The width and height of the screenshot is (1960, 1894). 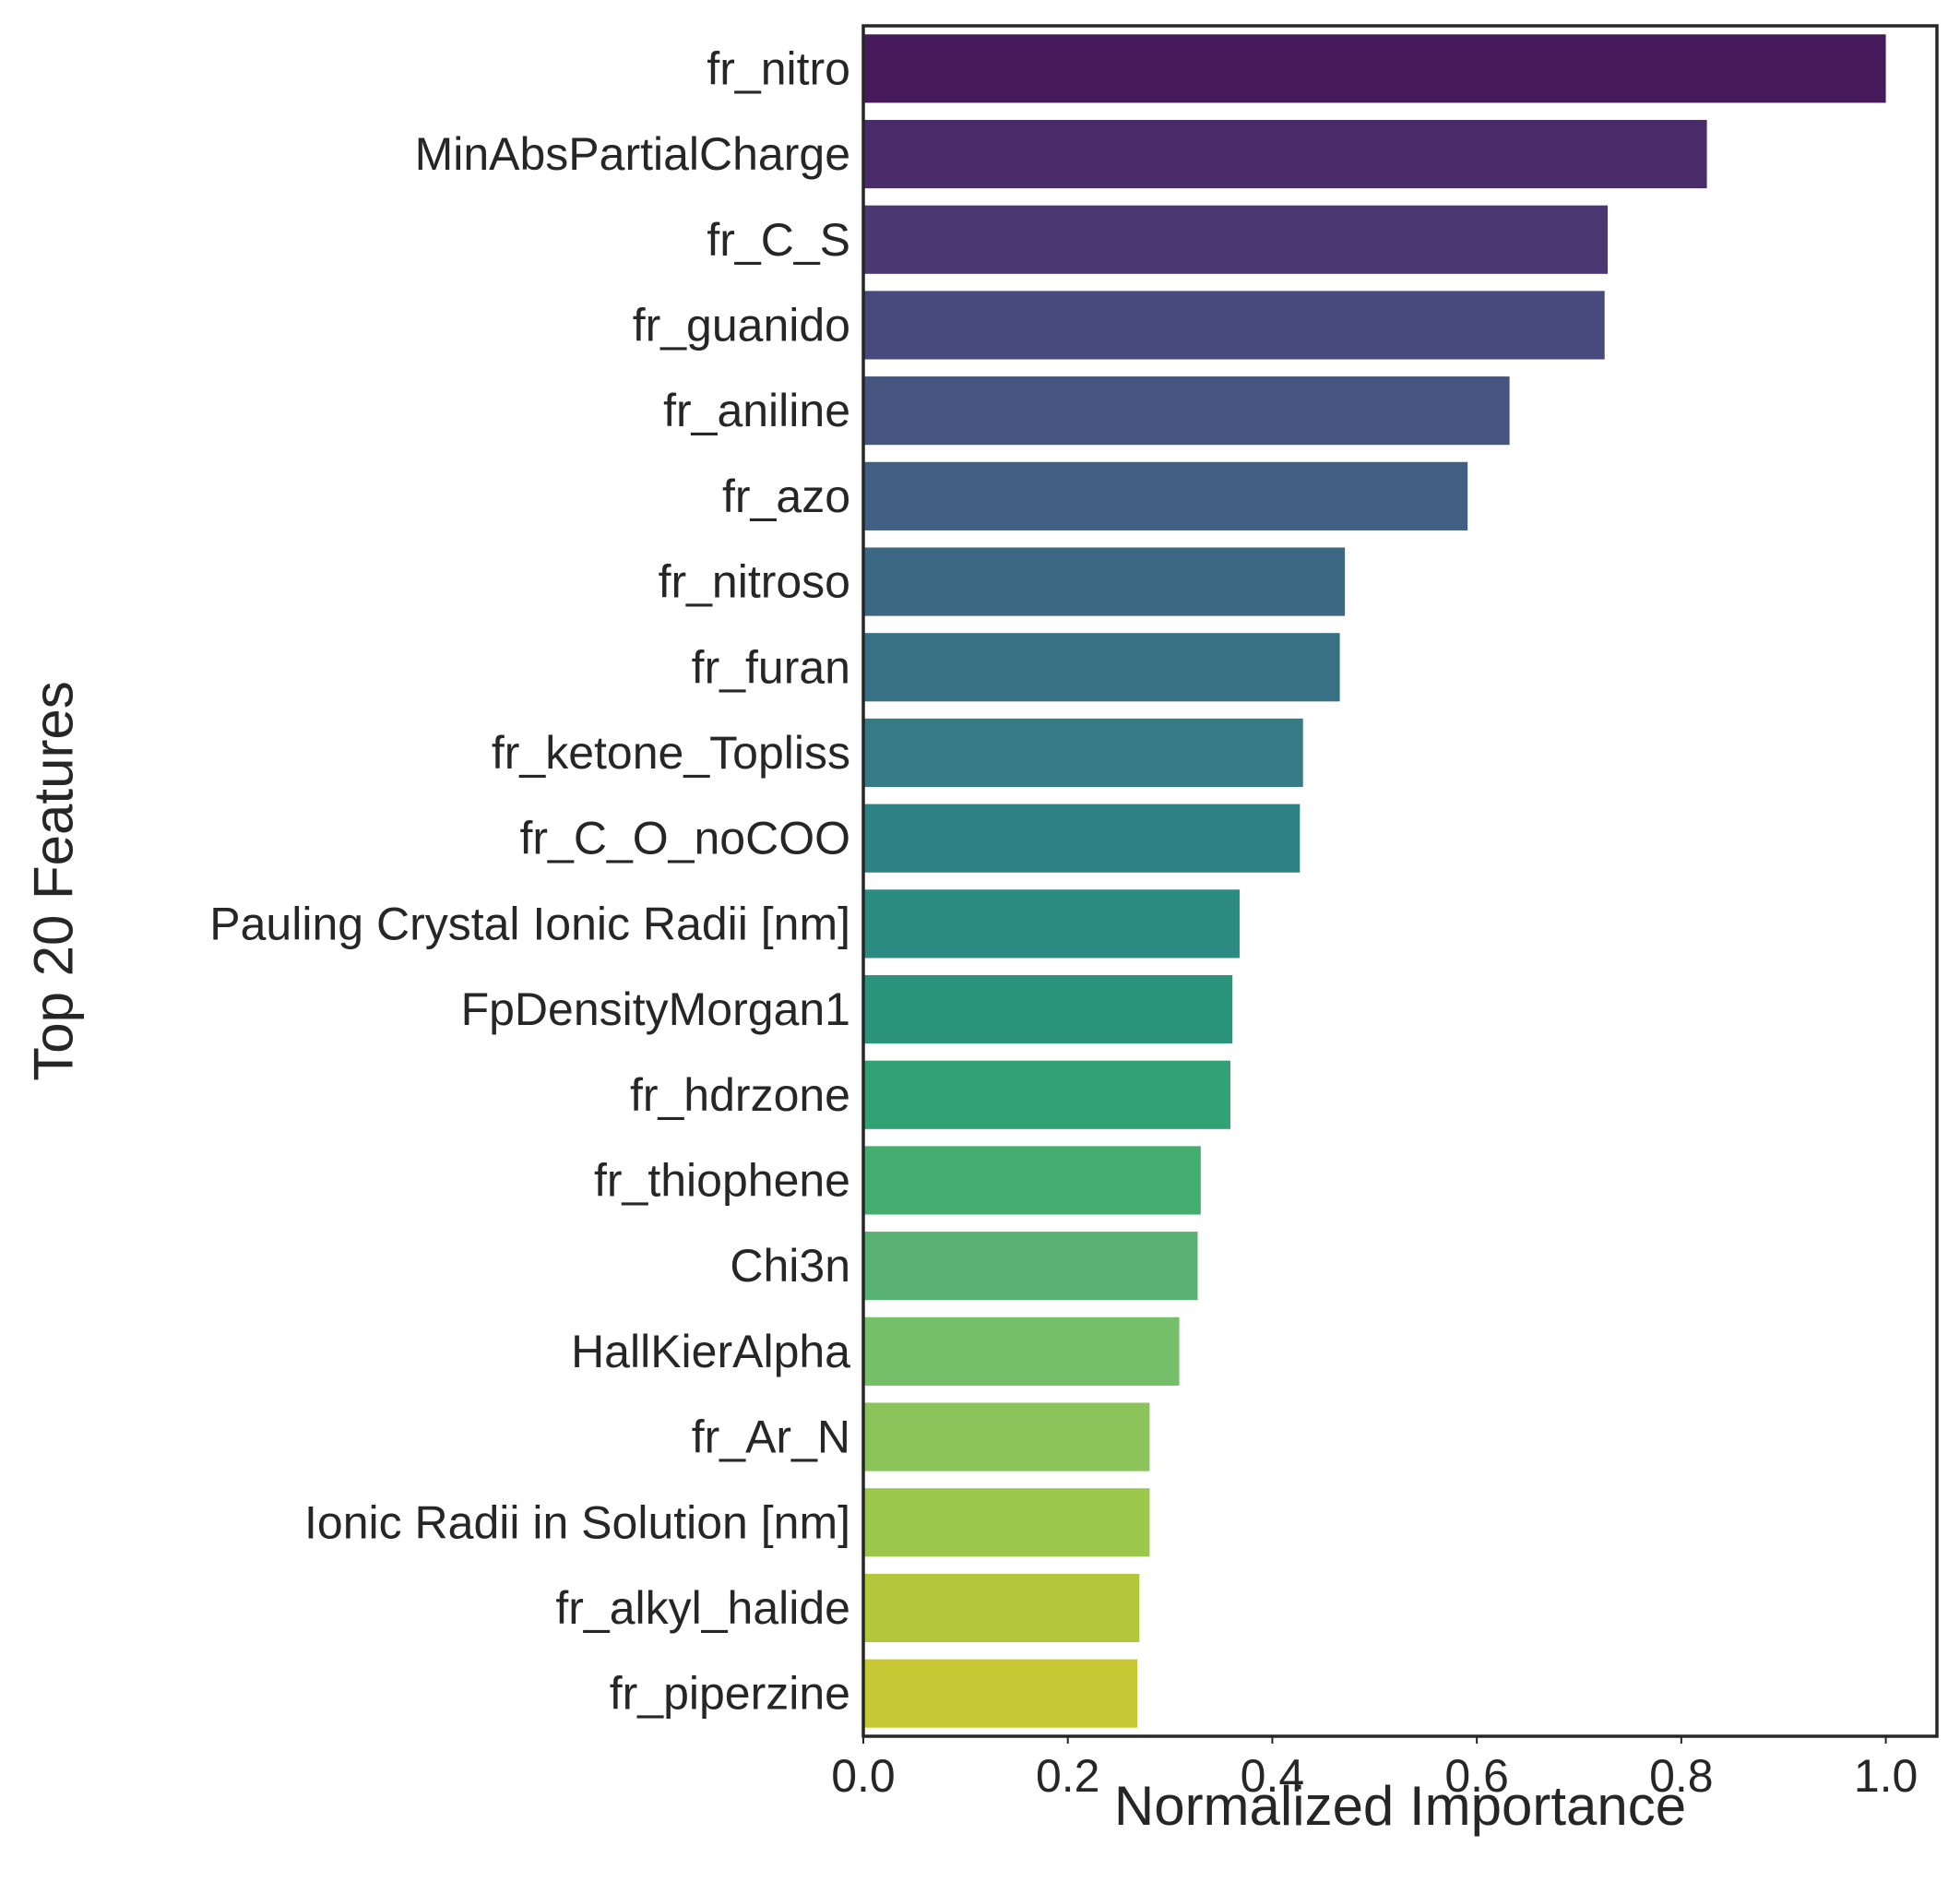 I want to click on bar-fr-hdrzone, so click(x=1046, y=1094).